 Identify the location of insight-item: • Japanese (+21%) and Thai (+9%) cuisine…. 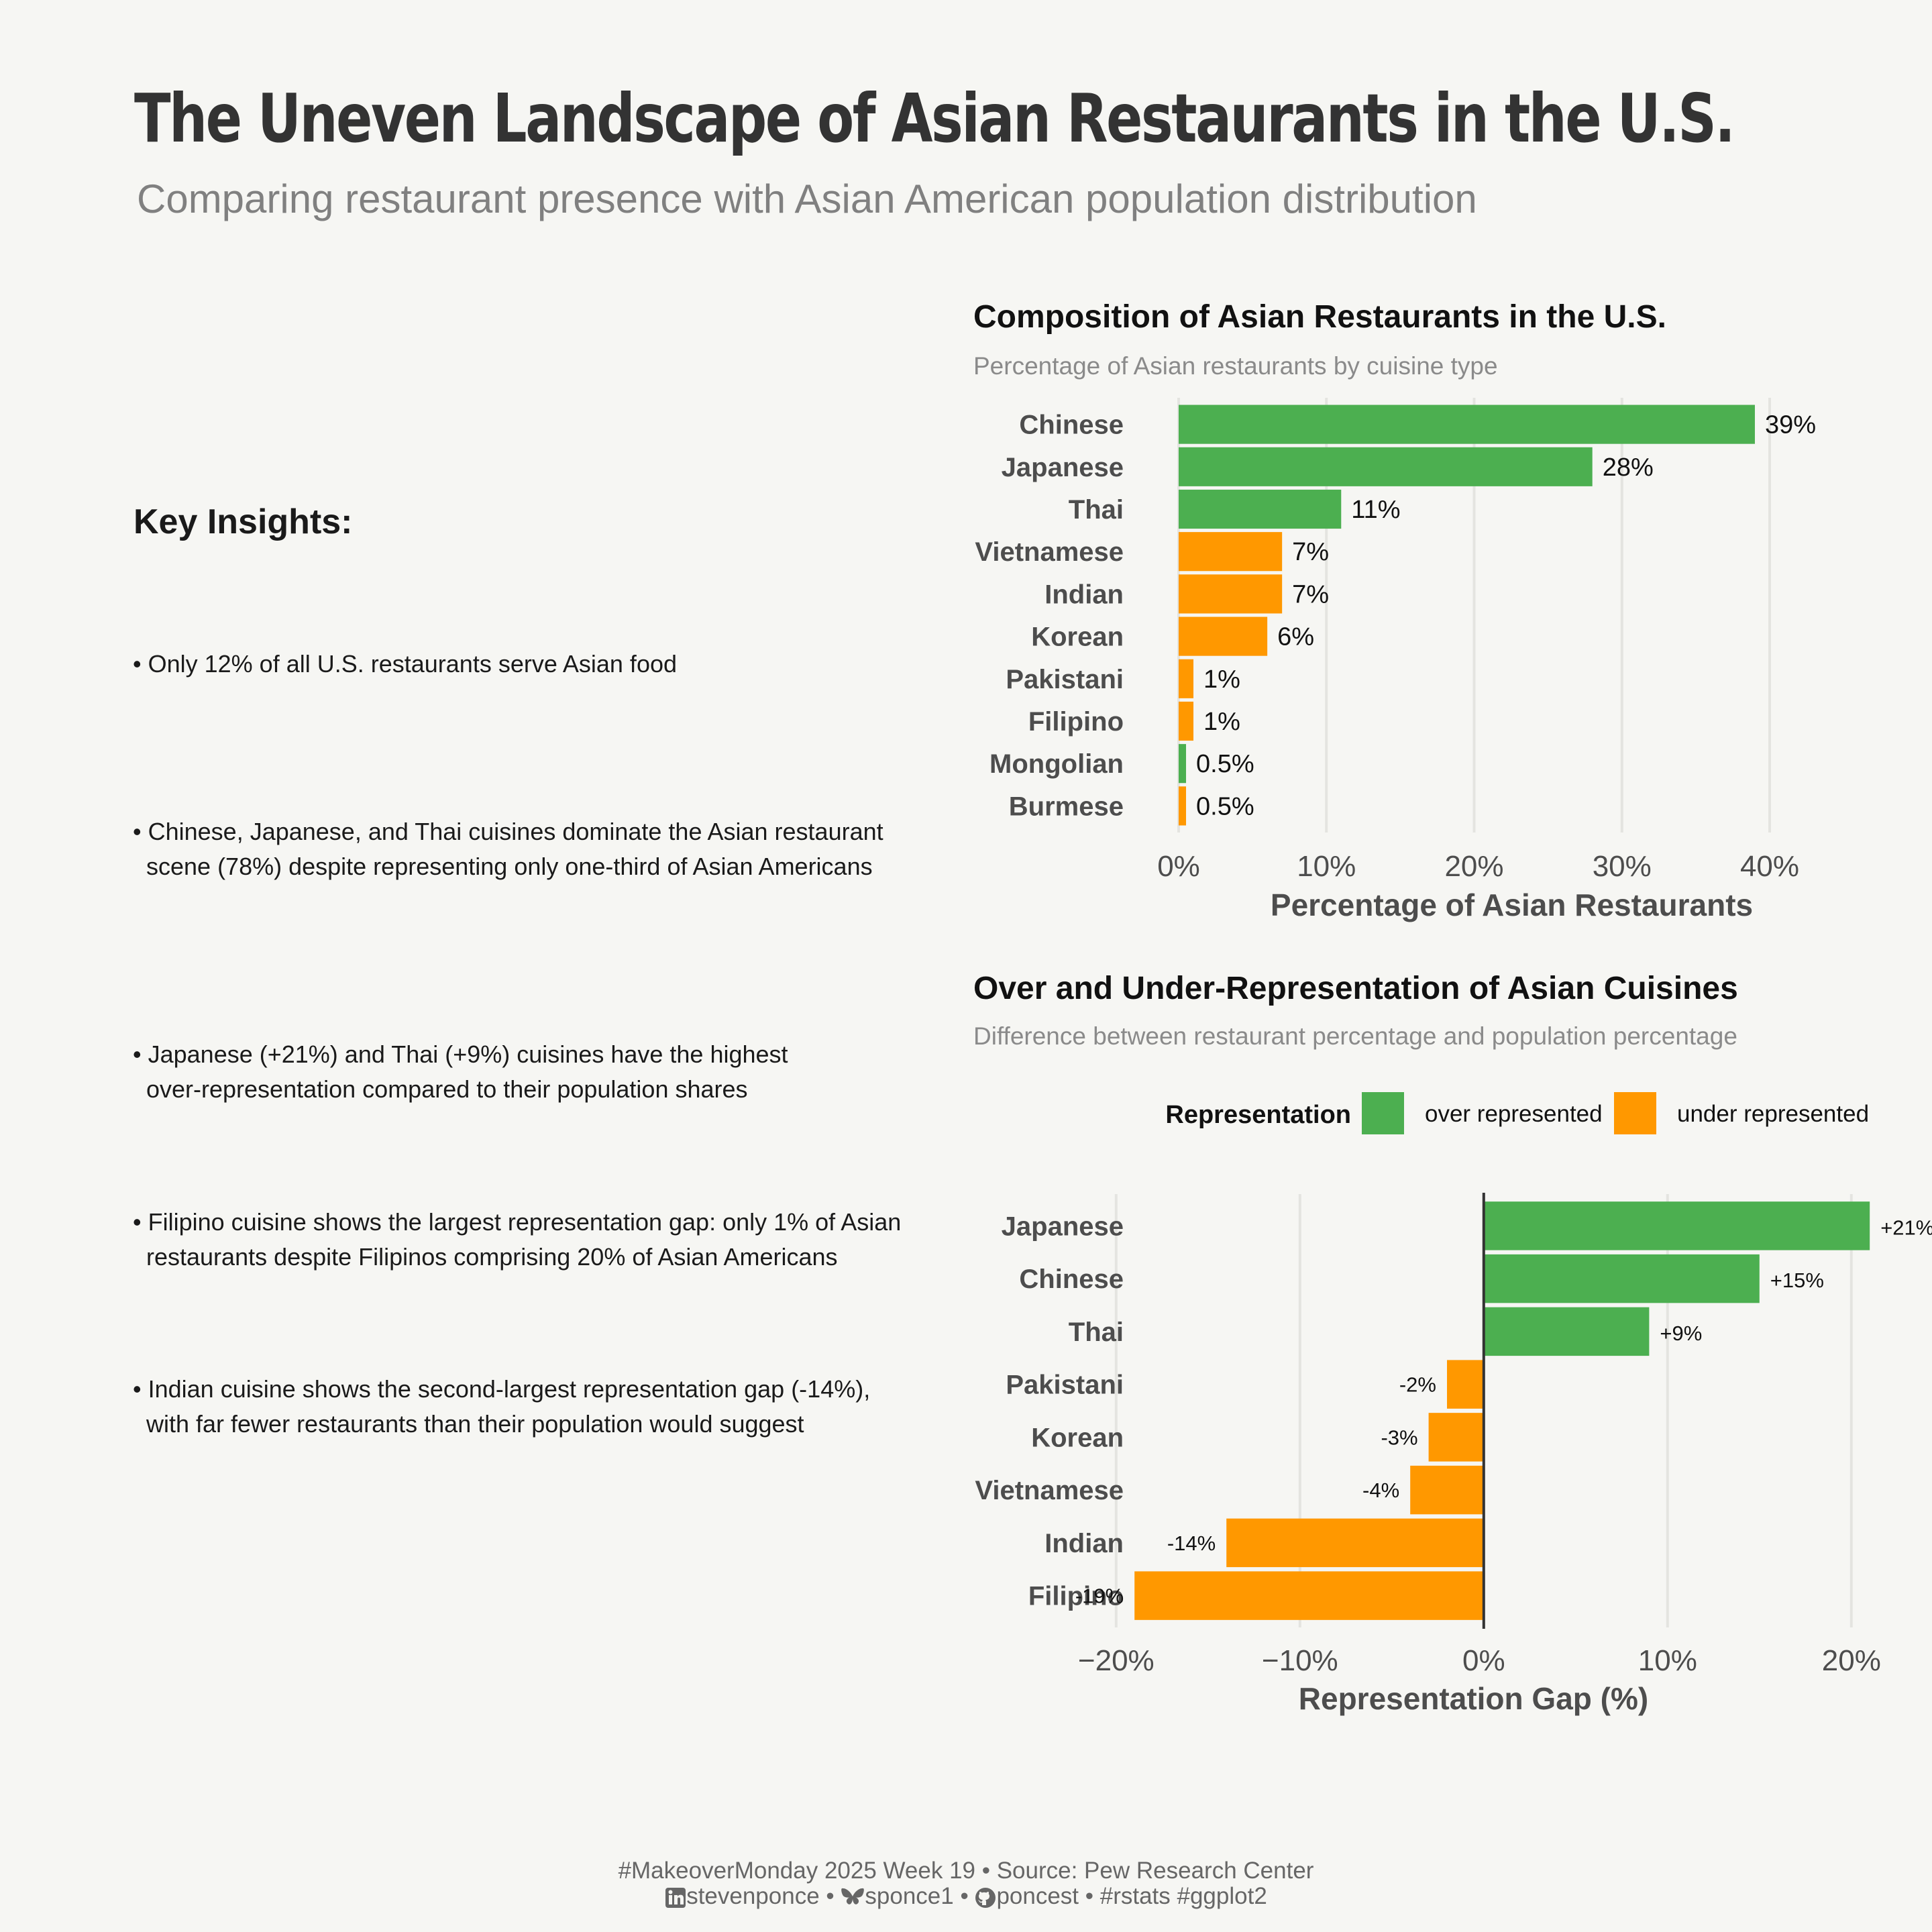
(549, 1072).